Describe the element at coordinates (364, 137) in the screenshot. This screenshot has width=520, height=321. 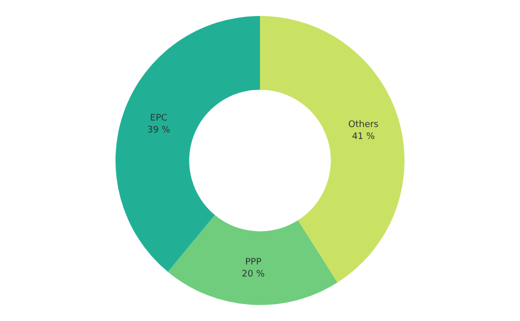
I see `data-label: 41 %` at that location.